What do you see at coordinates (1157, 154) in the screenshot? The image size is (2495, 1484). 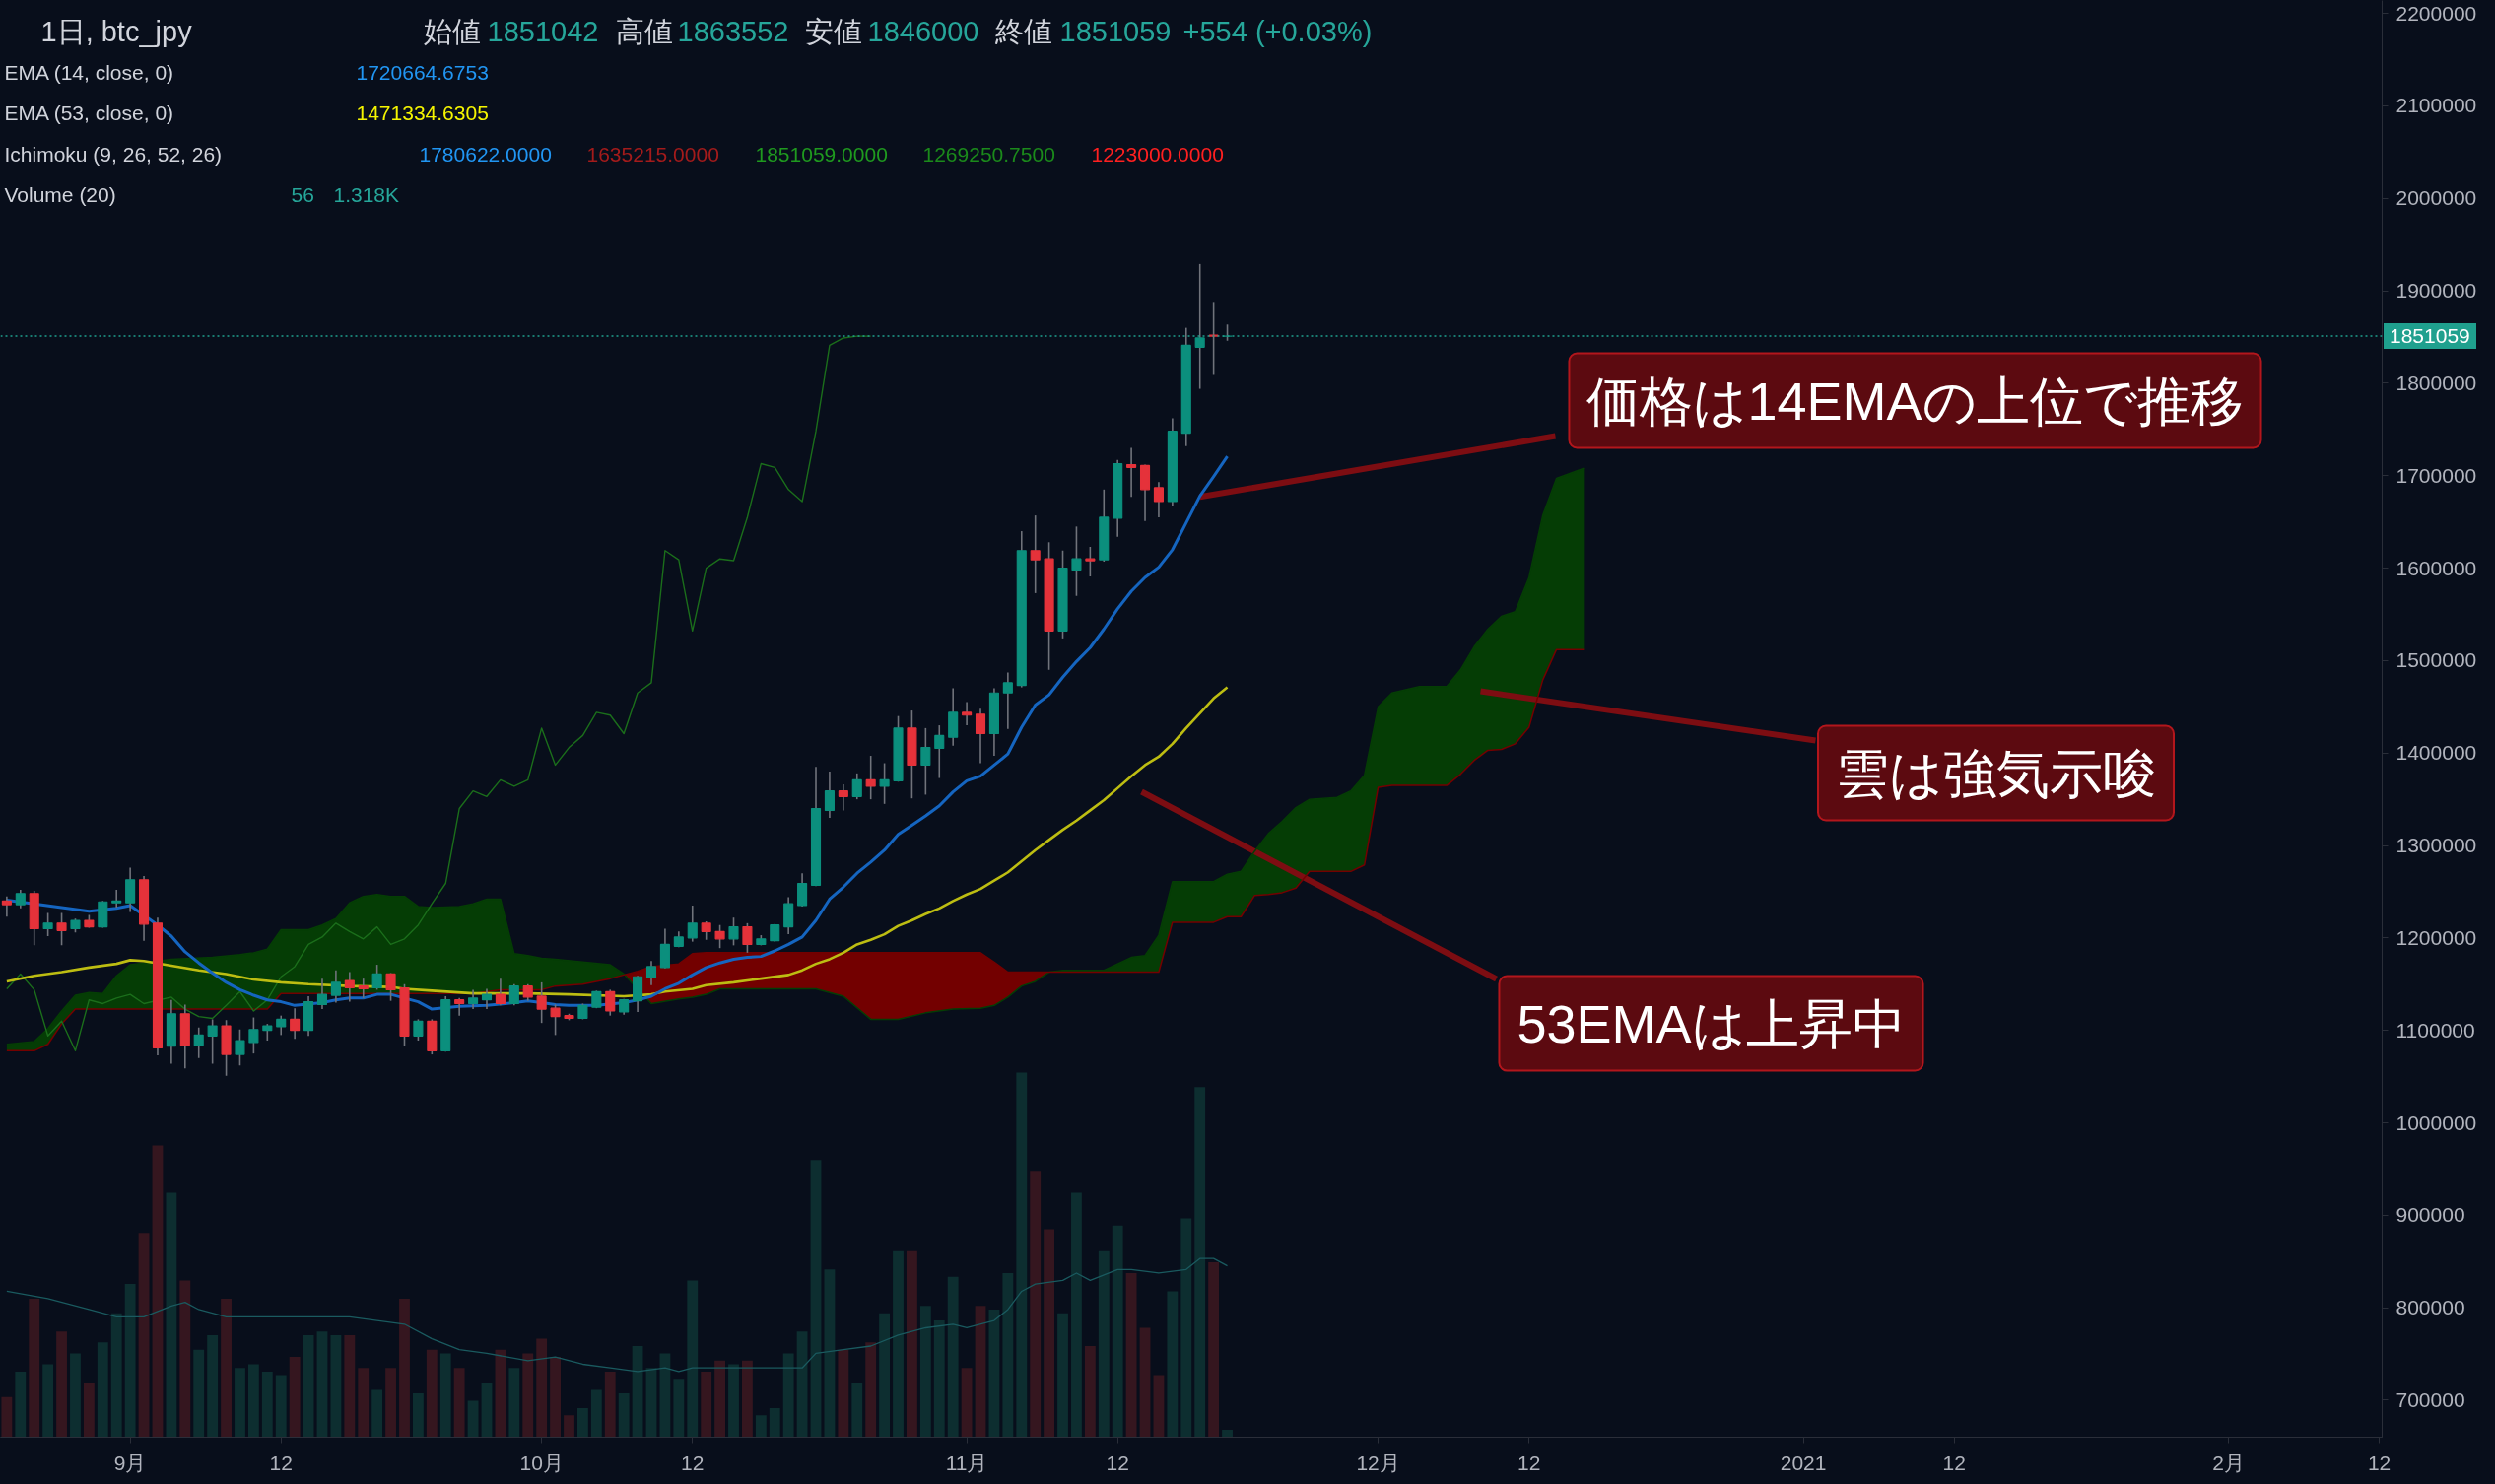 I see `annotation: 1223000.0000` at bounding box center [1157, 154].